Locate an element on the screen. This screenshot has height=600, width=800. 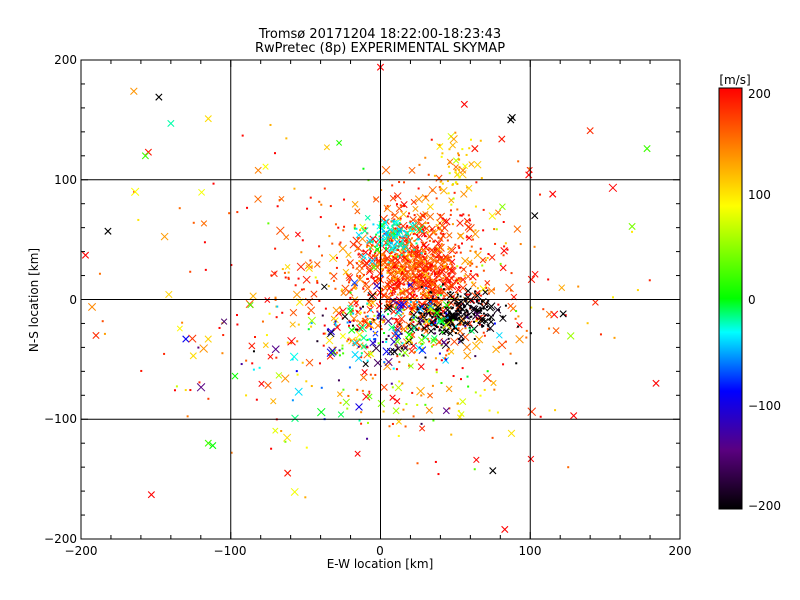
x-tick-label-3: 100 is located at coordinates (530, 551).